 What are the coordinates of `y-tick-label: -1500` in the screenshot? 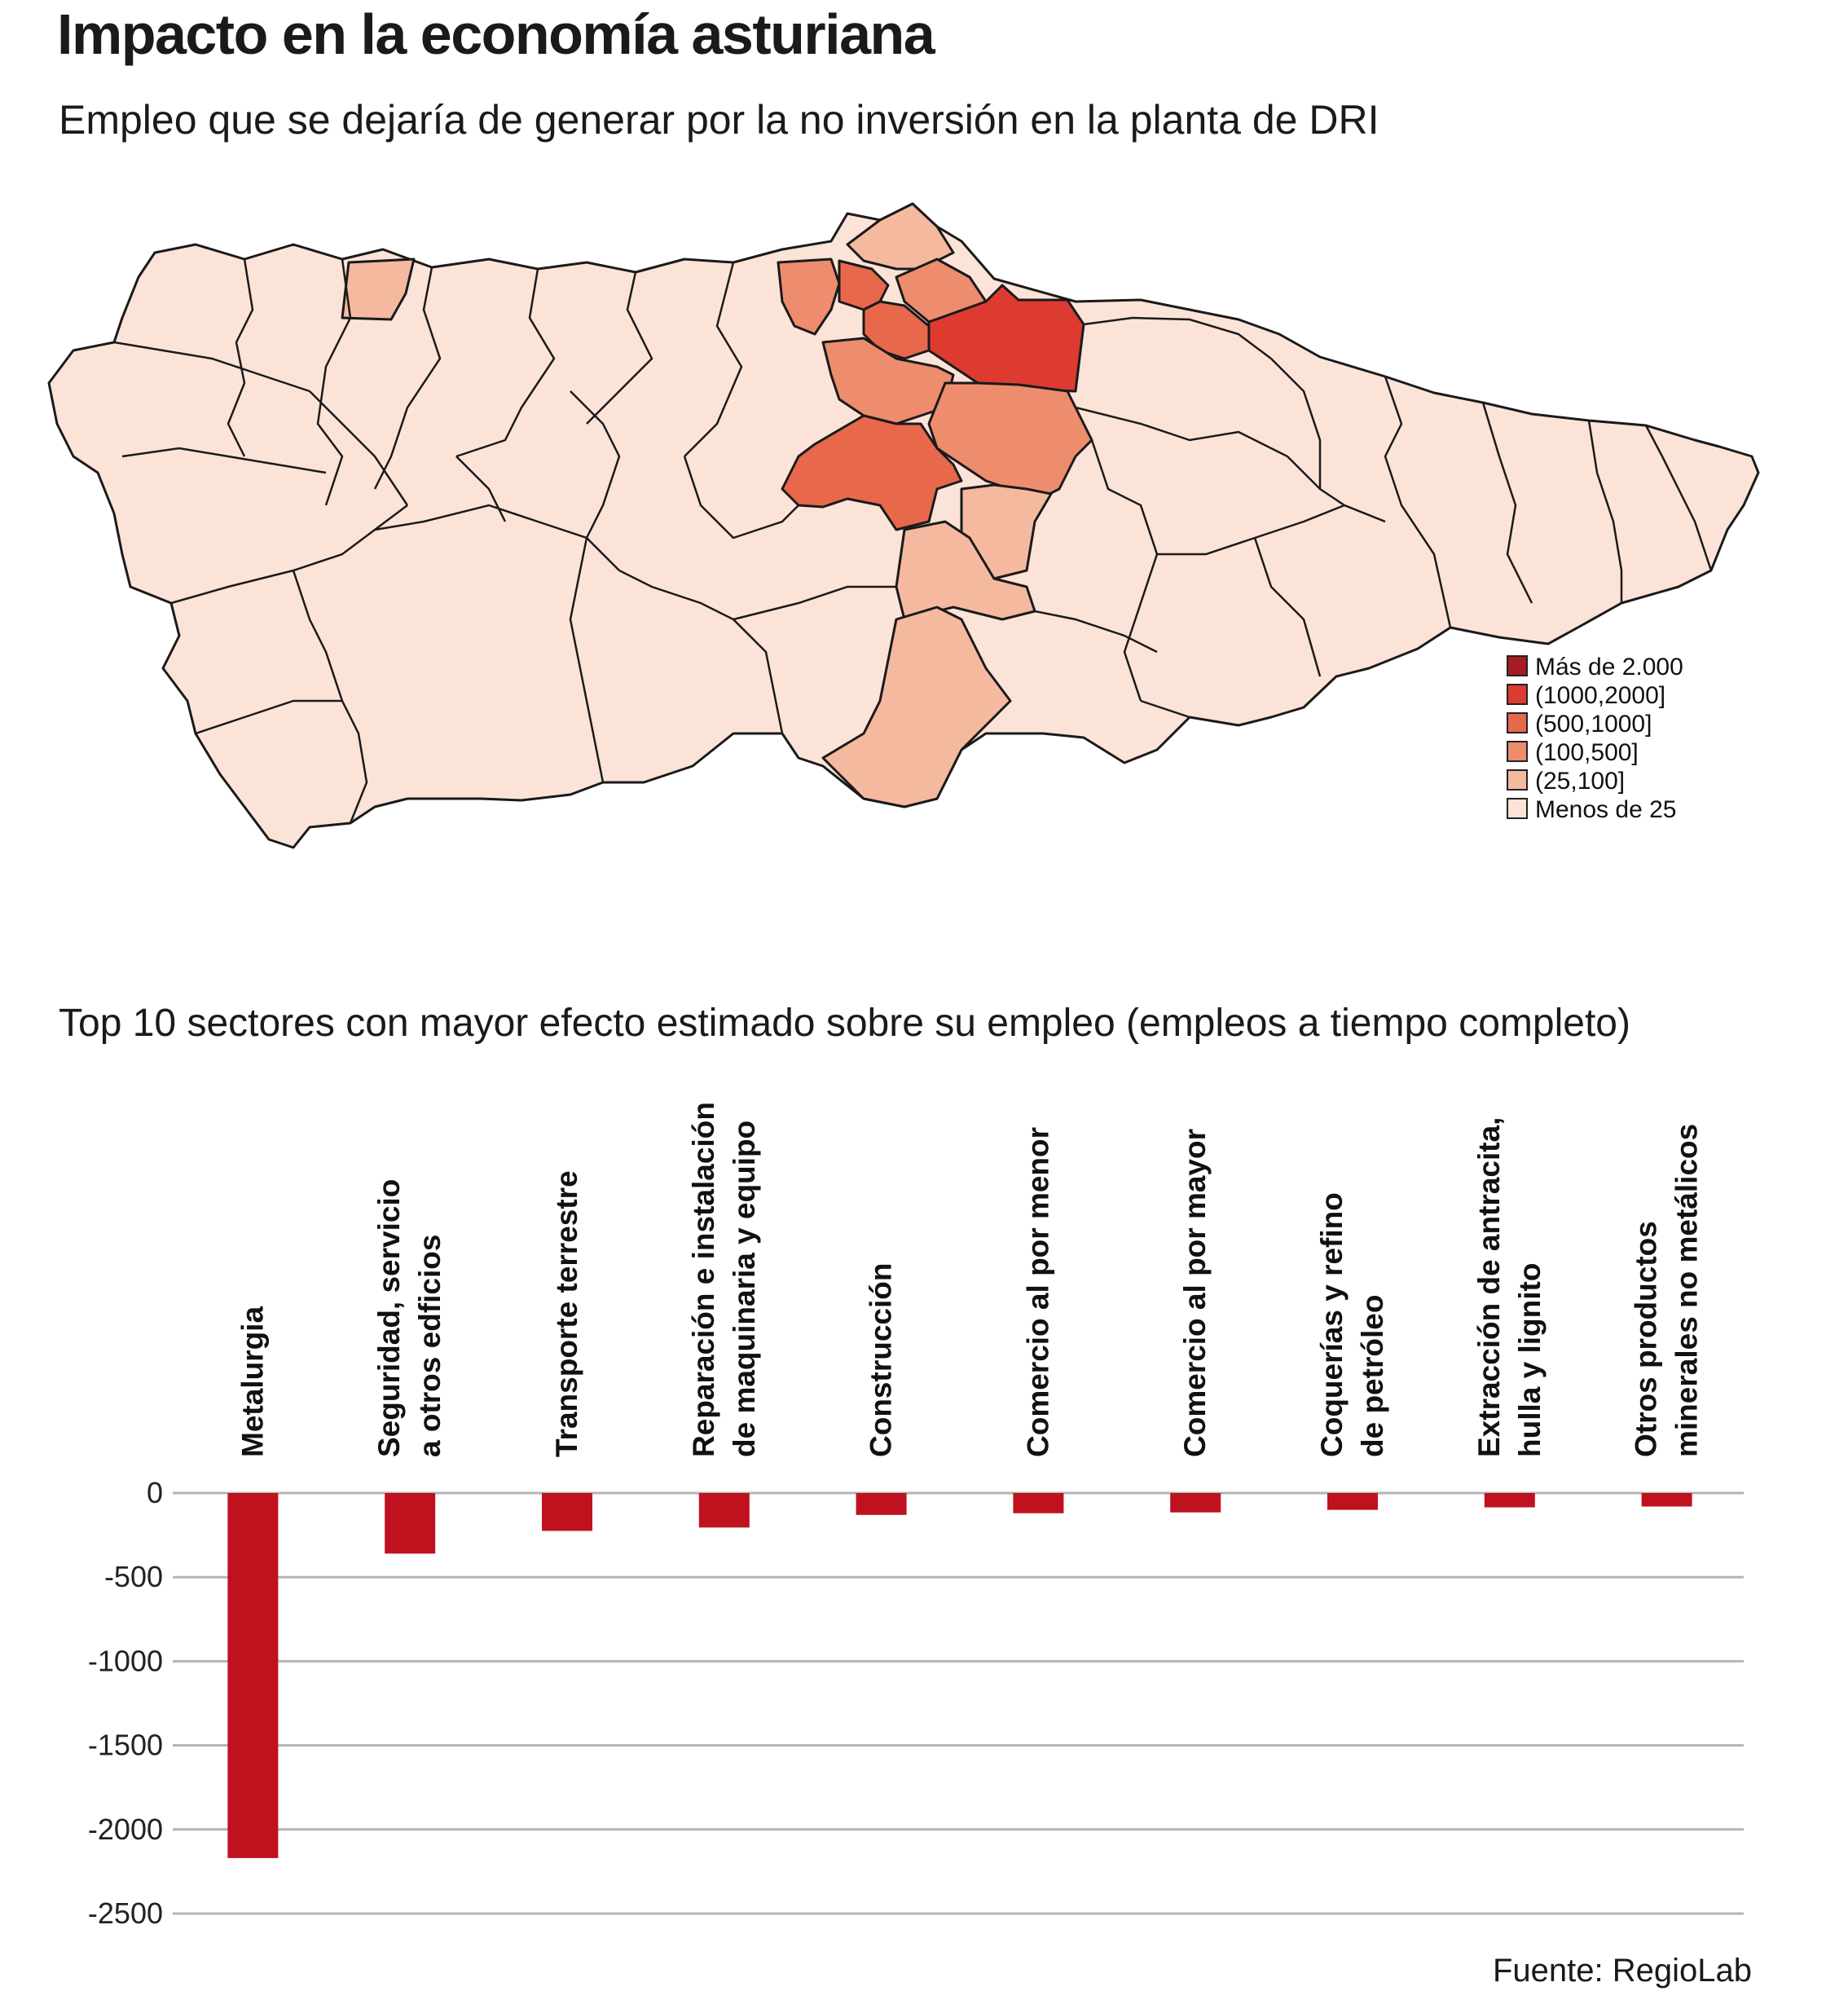 It's located at (125, 1745).